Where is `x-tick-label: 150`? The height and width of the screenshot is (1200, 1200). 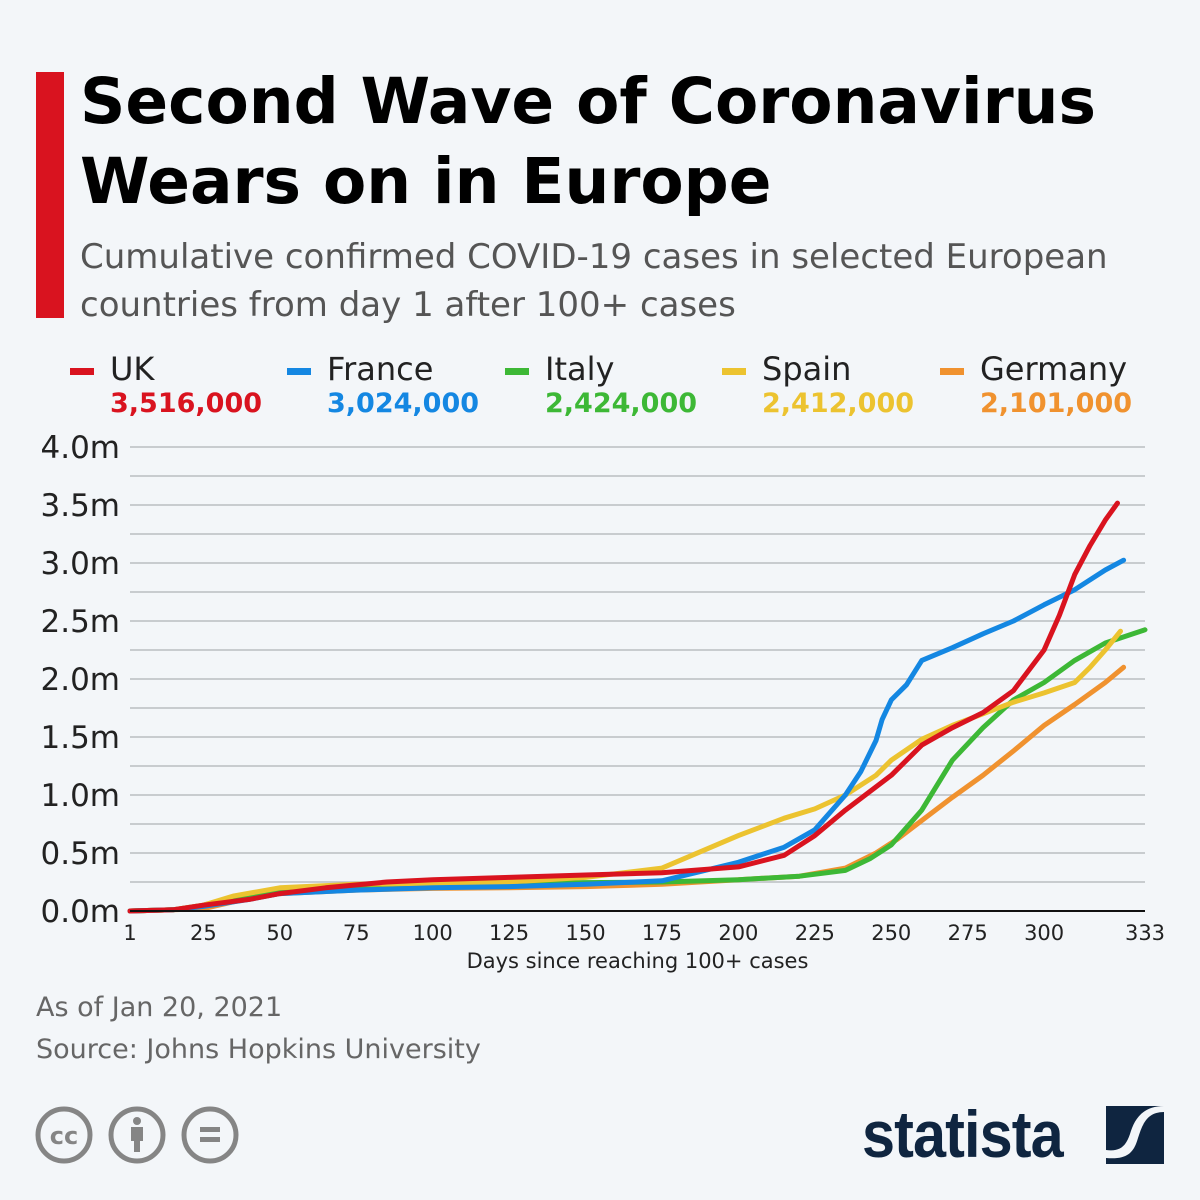
x-tick-label: 150 is located at coordinates (585, 933).